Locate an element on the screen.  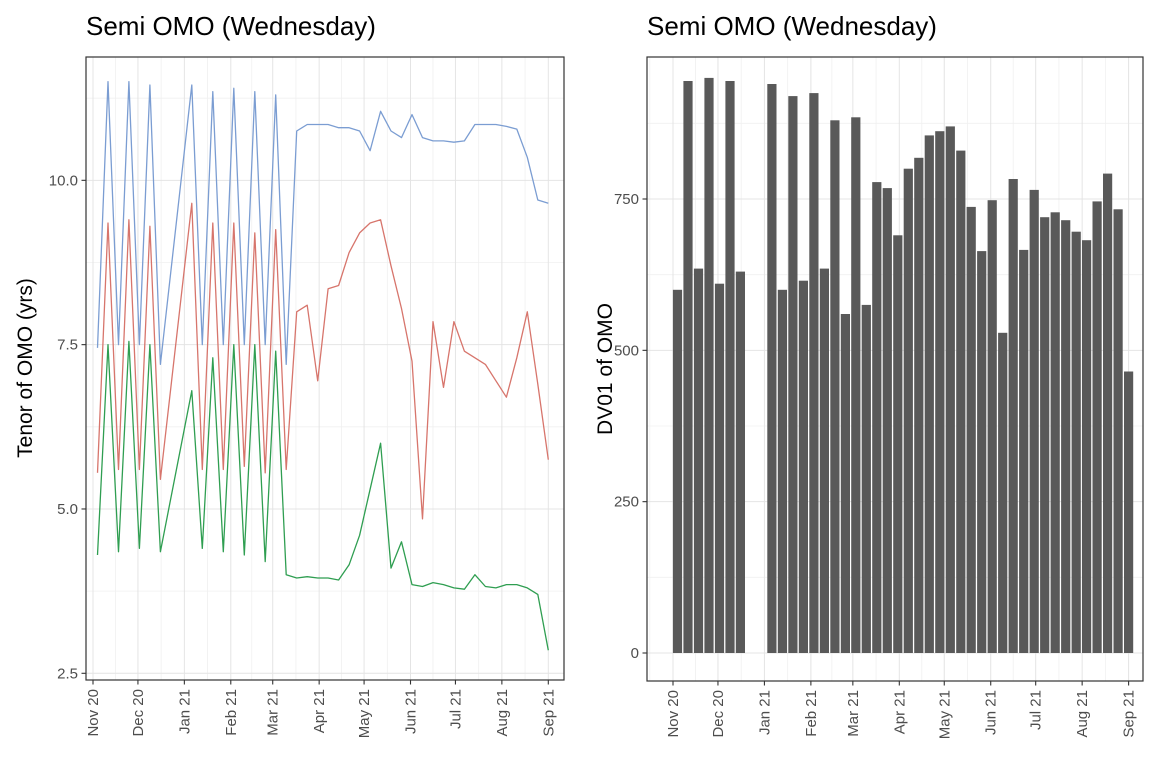
right-y-axis-title: DV01 of OMO is located at coordinates (605, 369).